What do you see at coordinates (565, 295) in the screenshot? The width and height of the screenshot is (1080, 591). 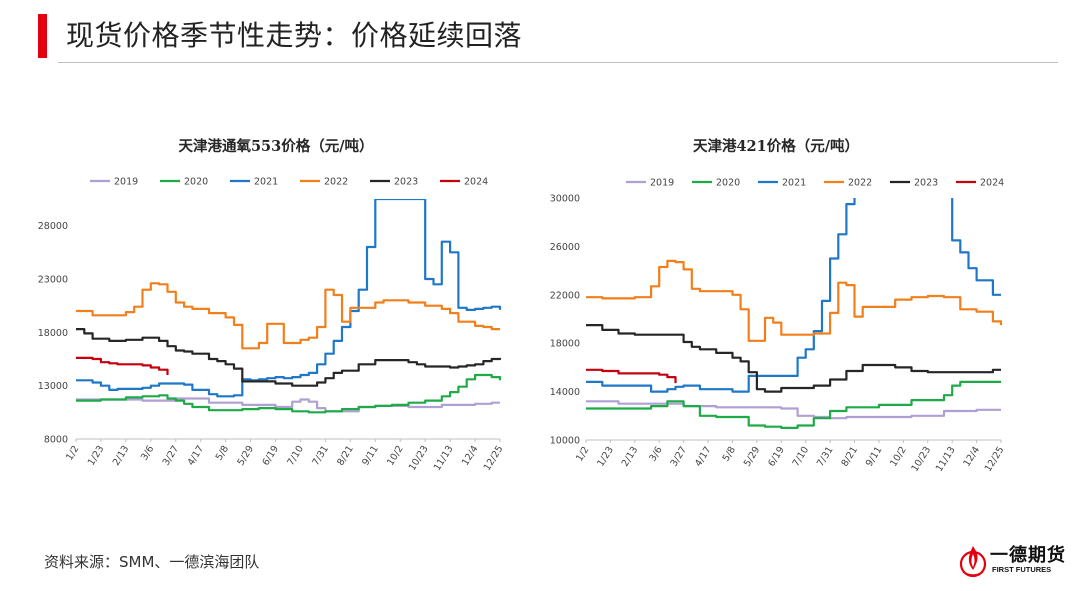 I see `y-tick-label: 22000` at bounding box center [565, 295].